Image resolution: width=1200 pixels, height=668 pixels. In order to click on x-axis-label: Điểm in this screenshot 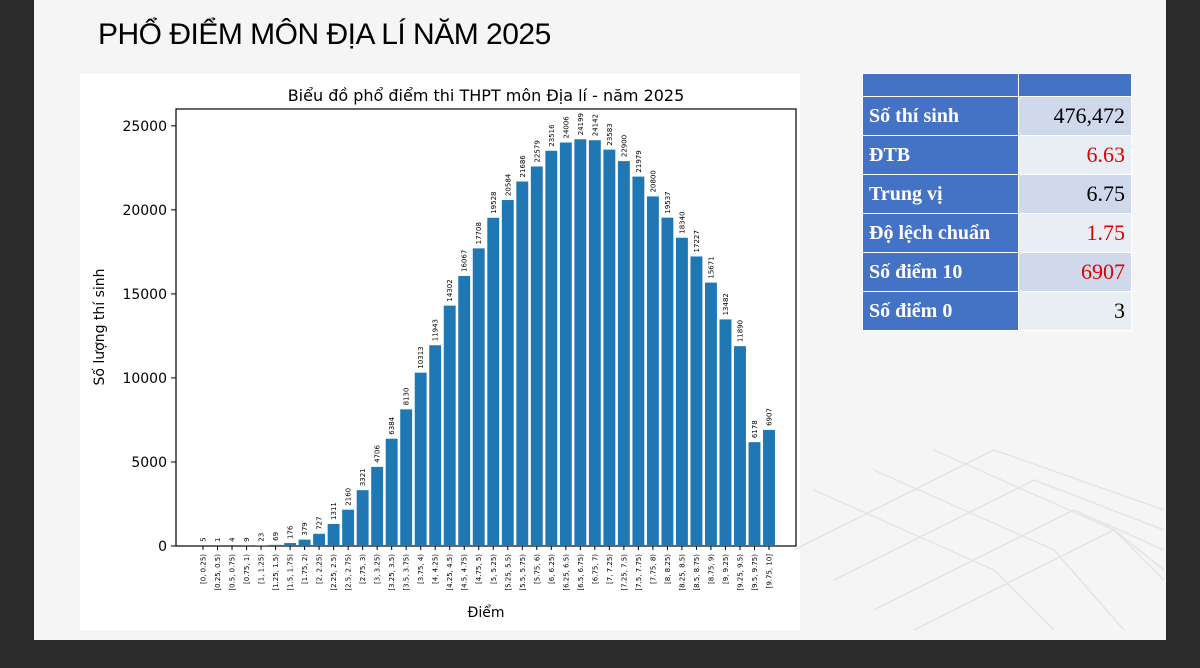, I will do `click(486, 612)`.